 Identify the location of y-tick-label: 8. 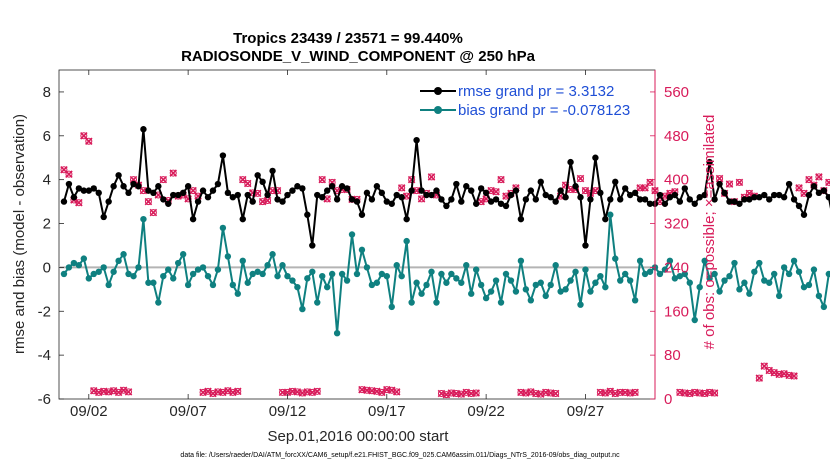
(47, 92).